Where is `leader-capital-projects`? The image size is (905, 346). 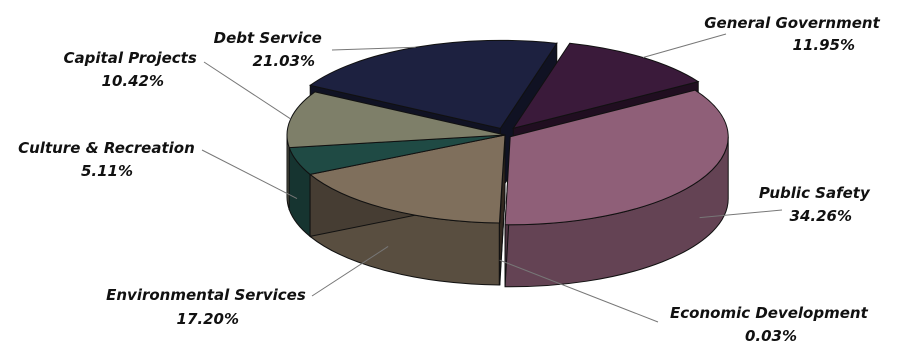 leader-capital-projects is located at coordinates (247, 90).